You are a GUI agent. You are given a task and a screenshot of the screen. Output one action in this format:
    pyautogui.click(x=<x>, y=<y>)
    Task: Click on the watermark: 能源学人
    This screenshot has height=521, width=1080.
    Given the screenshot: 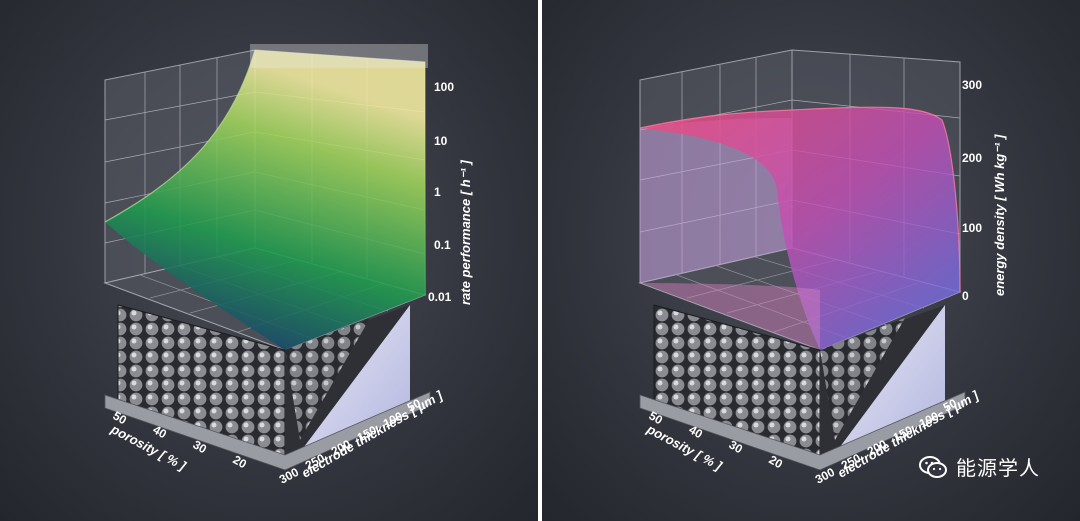 What is the action you would take?
    pyautogui.click(x=979, y=466)
    